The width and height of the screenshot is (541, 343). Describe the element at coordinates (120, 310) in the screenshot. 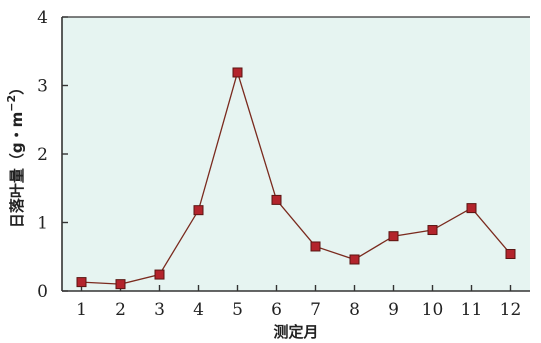

I see `x-tick-label: 2` at that location.